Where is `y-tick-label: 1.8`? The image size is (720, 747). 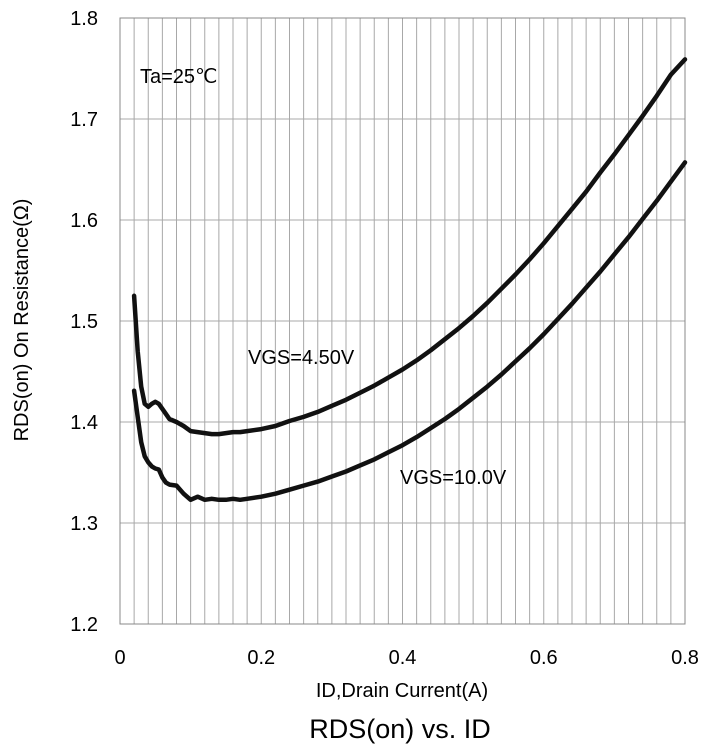
y-tick-label: 1.8 is located at coordinates (84, 19).